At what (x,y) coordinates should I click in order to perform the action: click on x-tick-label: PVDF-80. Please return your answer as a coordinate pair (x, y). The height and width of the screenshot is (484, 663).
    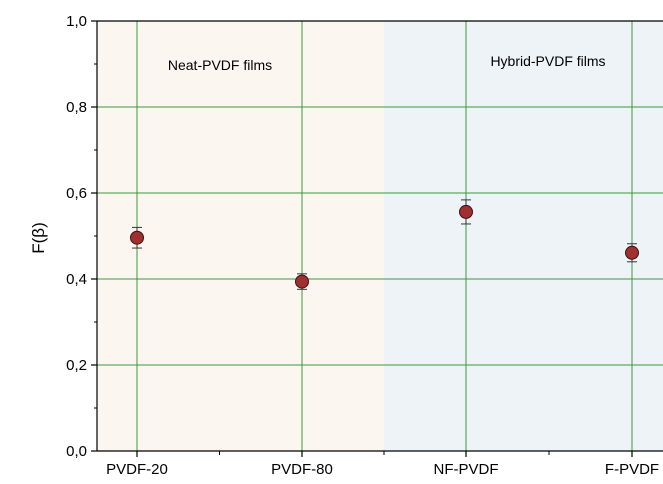
    Looking at the image, I should click on (302, 469).